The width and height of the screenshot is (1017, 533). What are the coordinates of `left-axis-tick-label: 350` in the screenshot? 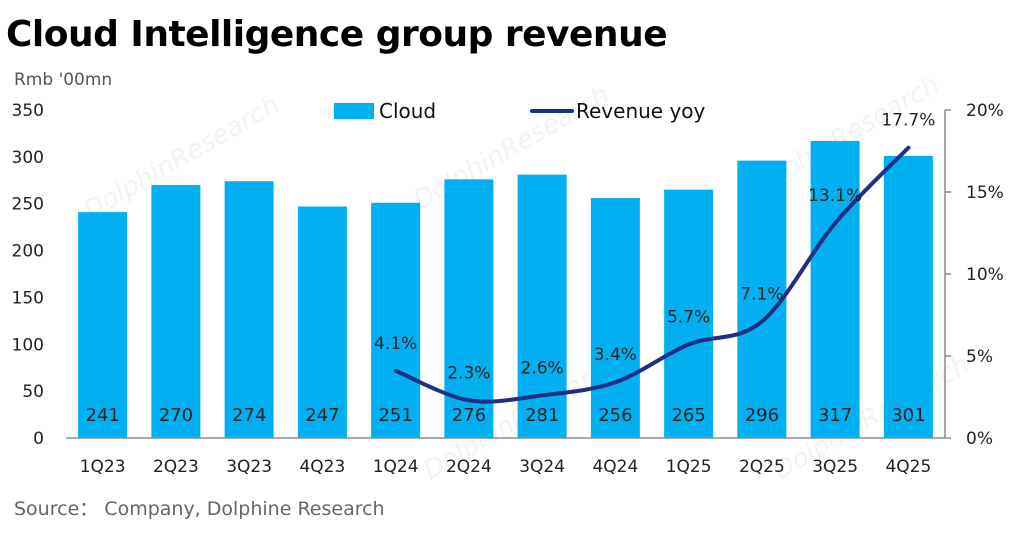 It's located at (28, 111).